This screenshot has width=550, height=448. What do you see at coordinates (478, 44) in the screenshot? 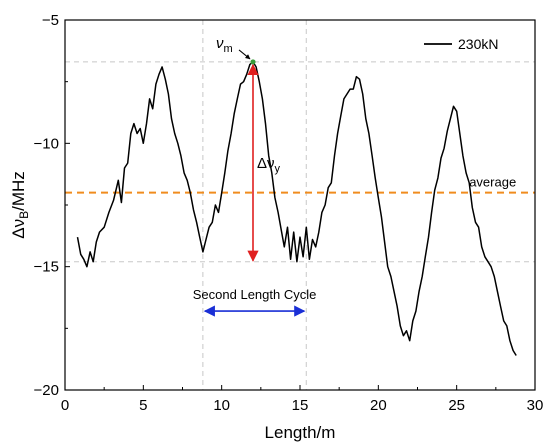
I see `legend-label: 230kN` at bounding box center [478, 44].